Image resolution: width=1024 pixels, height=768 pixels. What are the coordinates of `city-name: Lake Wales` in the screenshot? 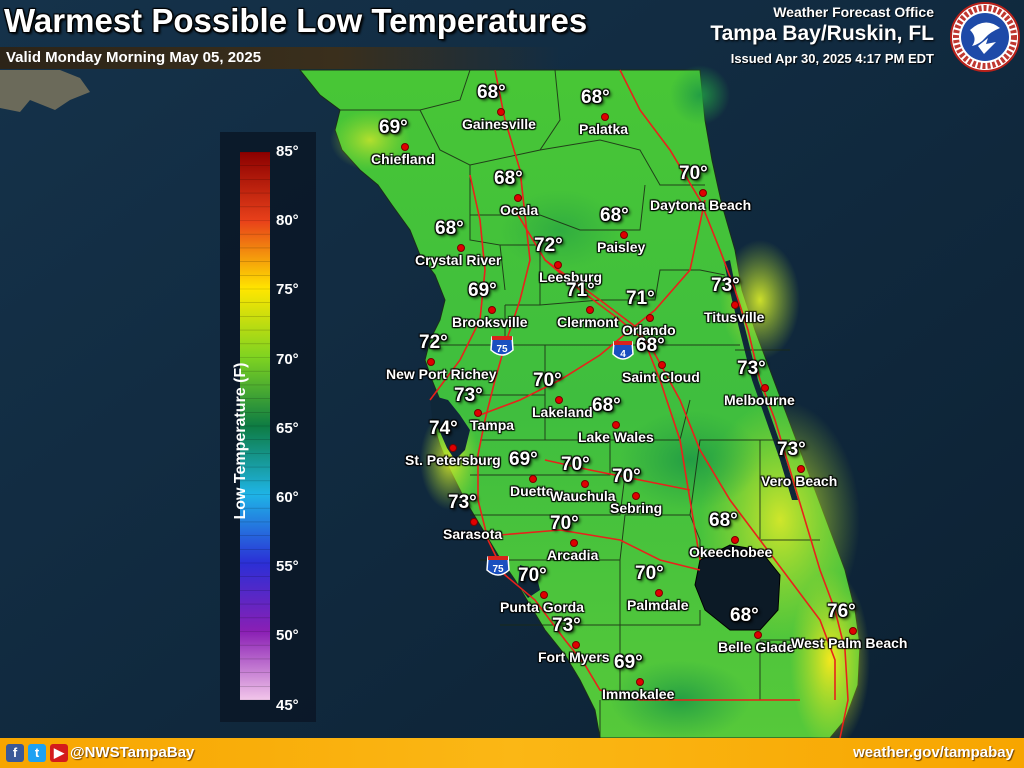 It's located at (616, 437).